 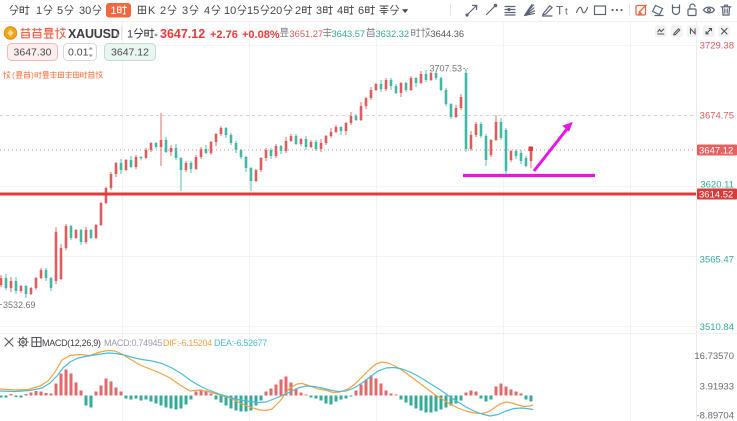 What do you see at coordinates (78, 53) in the screenshot?
I see `svg-text: 0.01` at bounding box center [78, 53].